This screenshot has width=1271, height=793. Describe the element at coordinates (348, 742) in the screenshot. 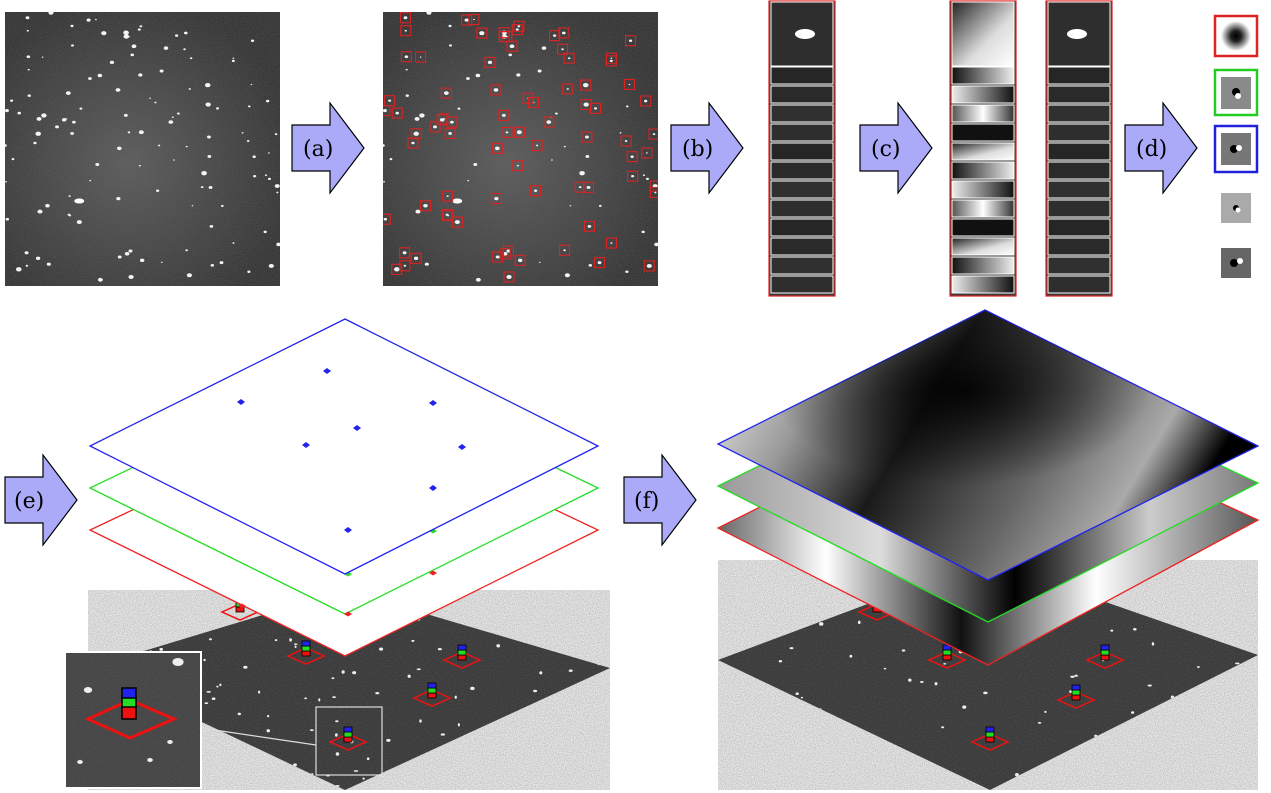

I see `source-marker` at that location.